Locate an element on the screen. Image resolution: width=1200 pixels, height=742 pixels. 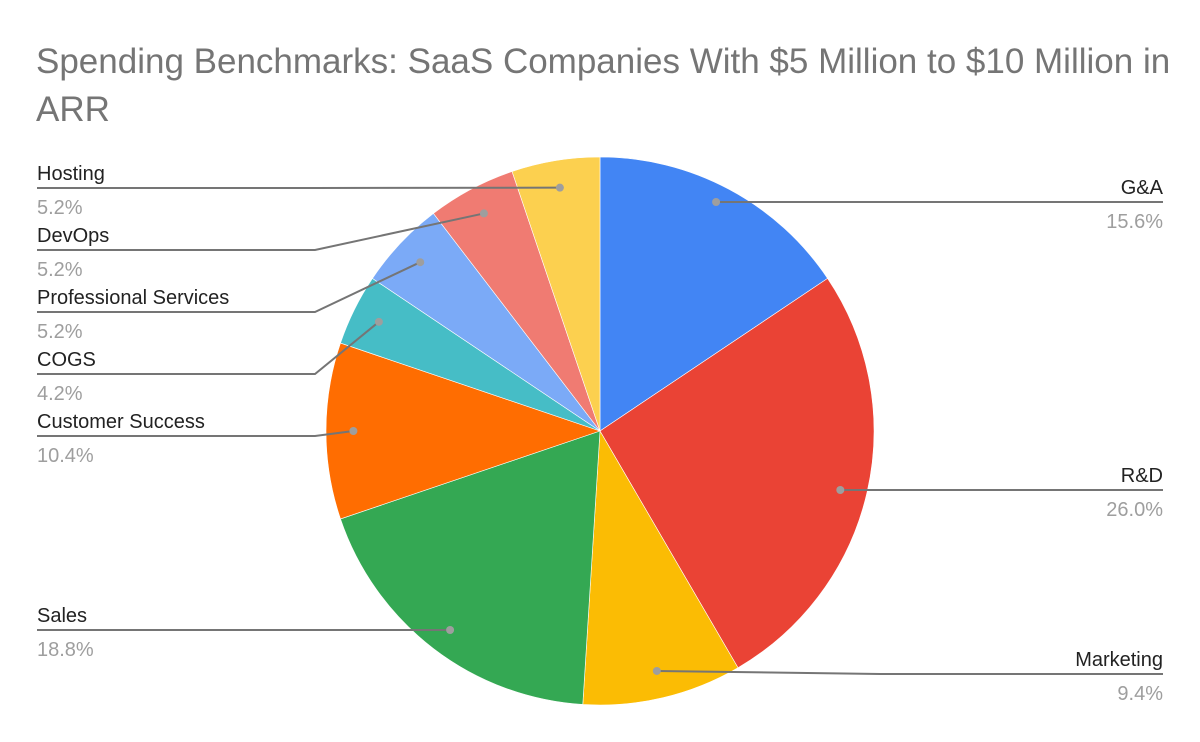
leader-dot-professional-services is located at coordinates (420, 262).